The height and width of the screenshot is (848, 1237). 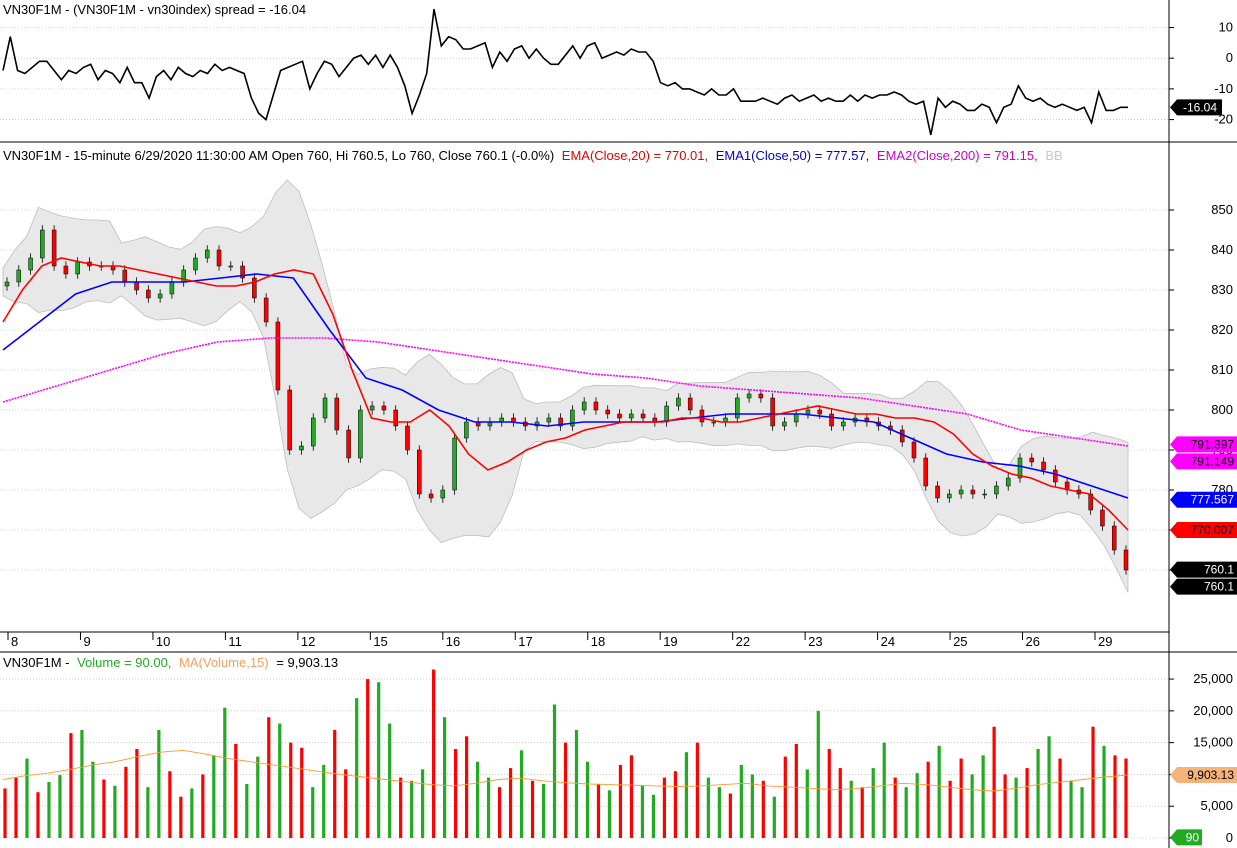 I want to click on date-axis-ticks: 8 9 10 11 12 15 16 17 18 19 22 23 24 25 26 29, so click(x=559, y=640).